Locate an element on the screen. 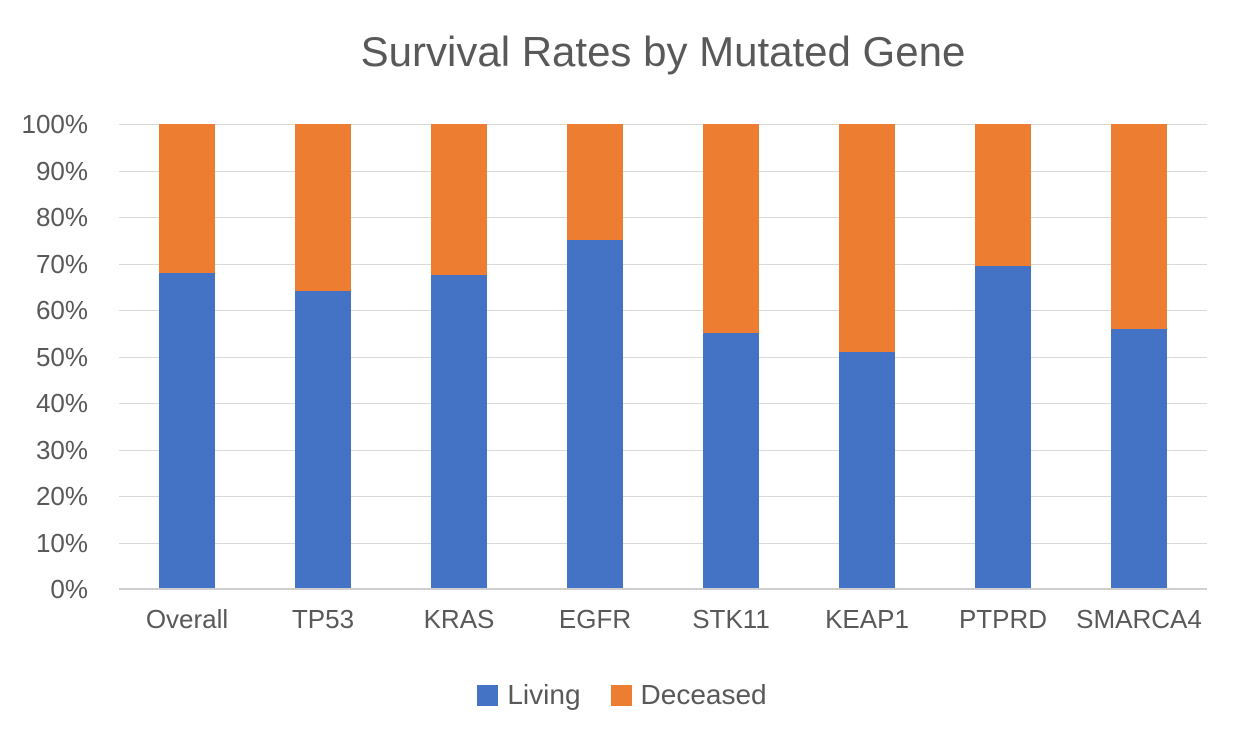  y-axis-tick-label: 70% is located at coordinates (61, 263).